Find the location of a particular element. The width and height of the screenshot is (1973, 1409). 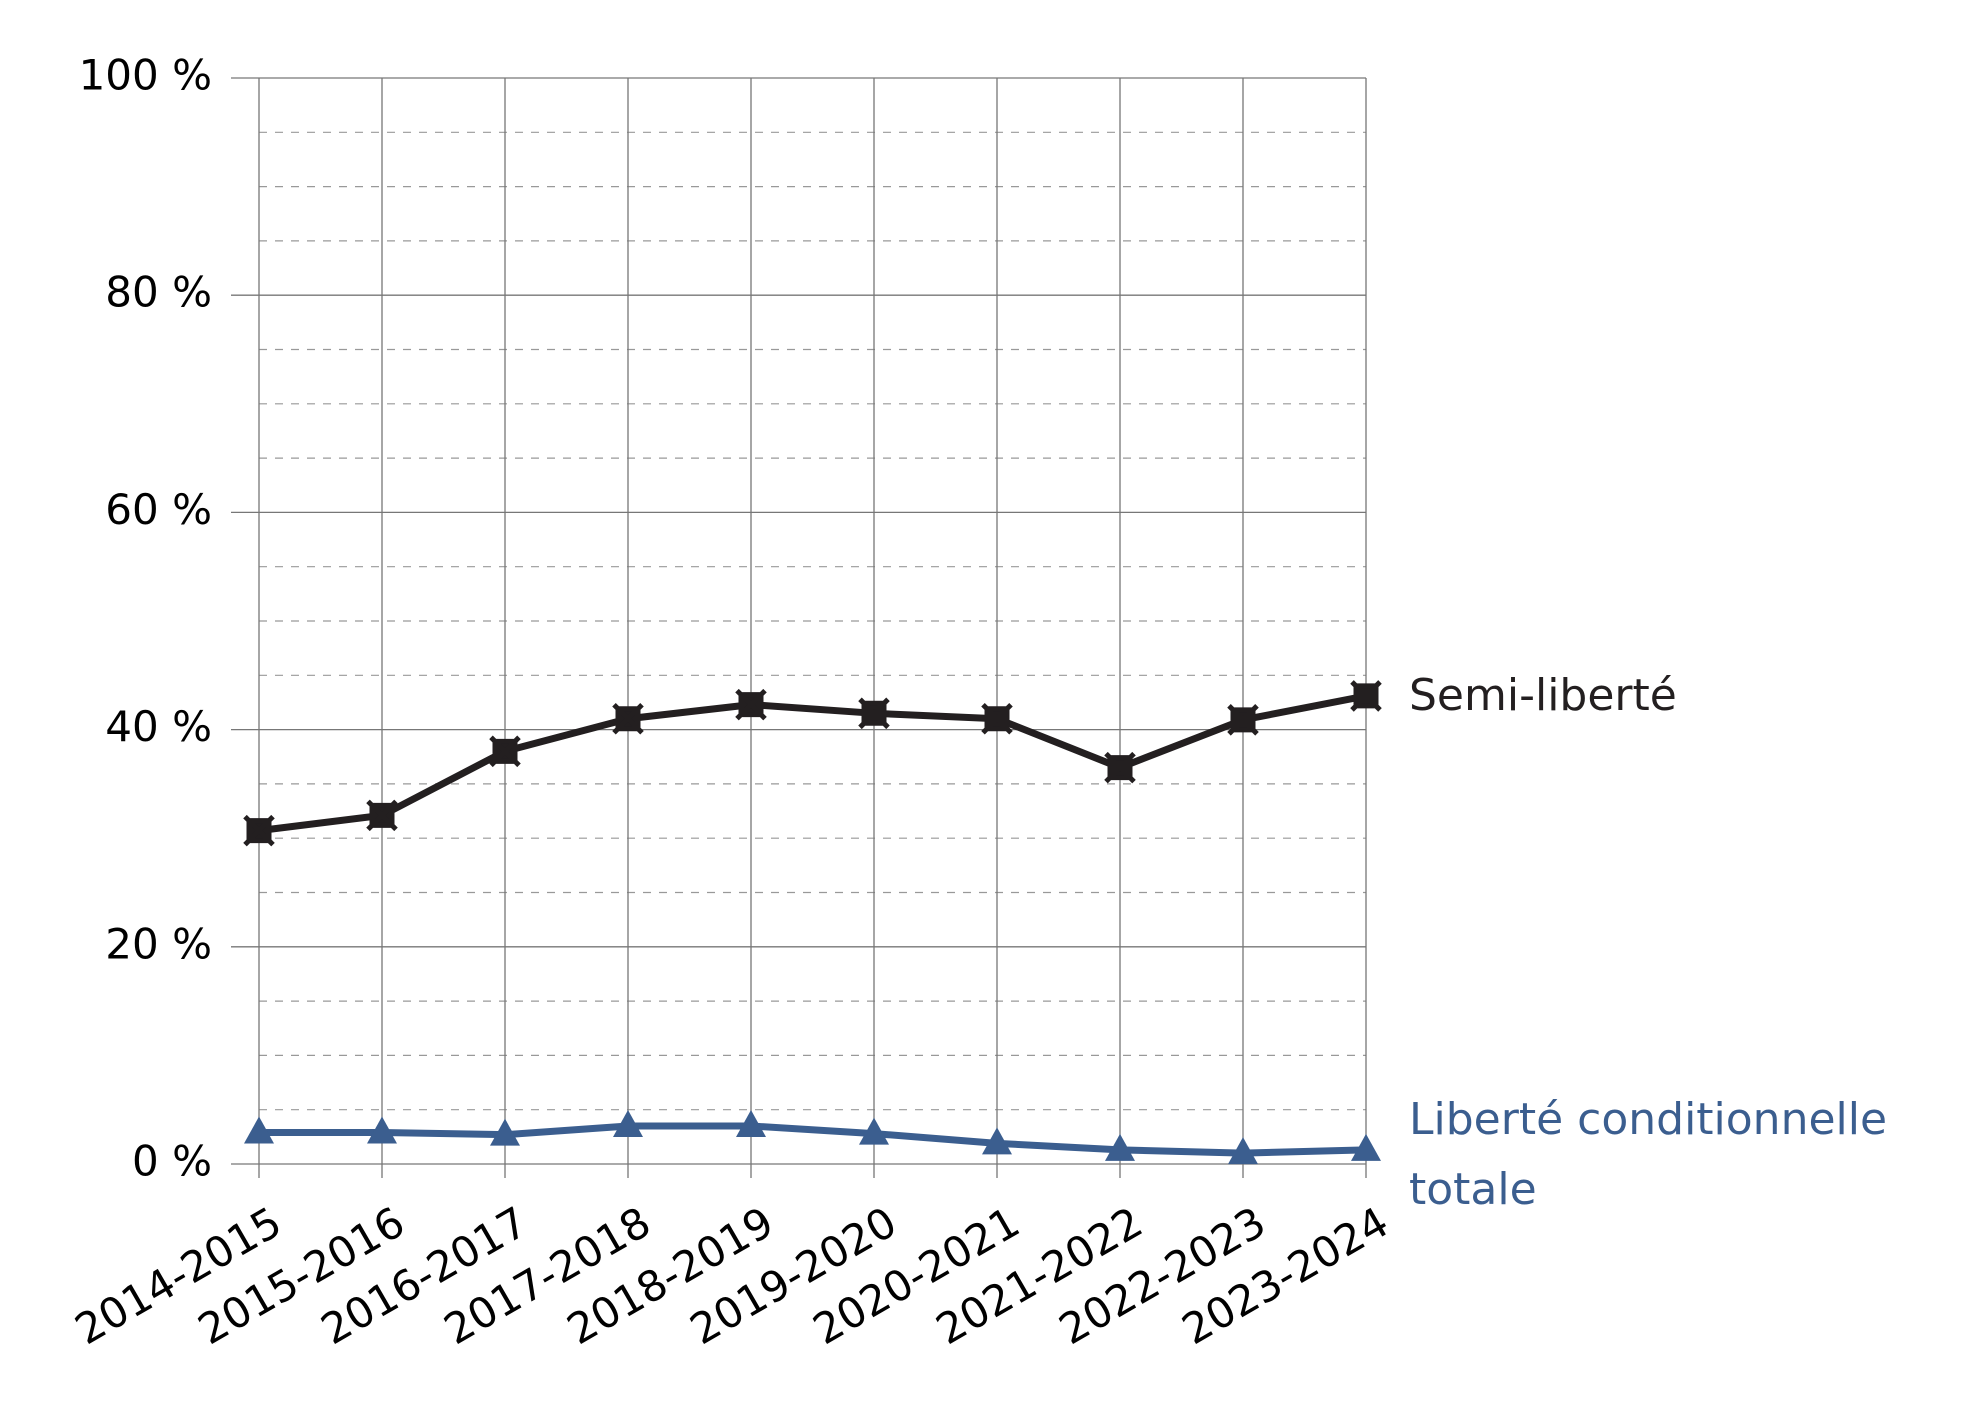

y-tick-label: 0 % is located at coordinates (172, 1161).